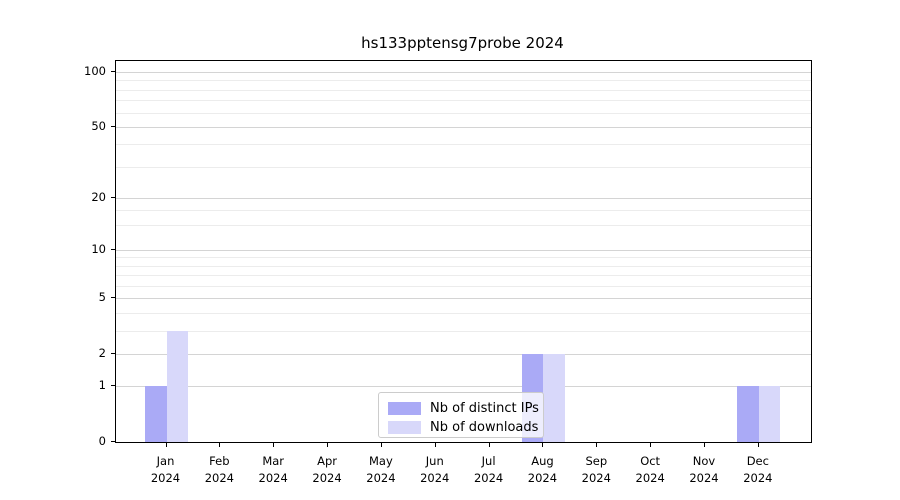 This screenshot has height=500, width=900. I want to click on legend-item-downloads: Nb of downloads, so click(463, 427).